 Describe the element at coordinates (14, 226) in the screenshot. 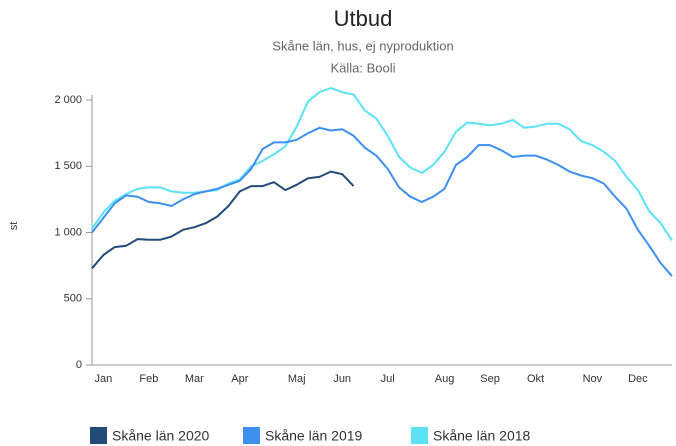

I see `y-axis-label: st` at that location.